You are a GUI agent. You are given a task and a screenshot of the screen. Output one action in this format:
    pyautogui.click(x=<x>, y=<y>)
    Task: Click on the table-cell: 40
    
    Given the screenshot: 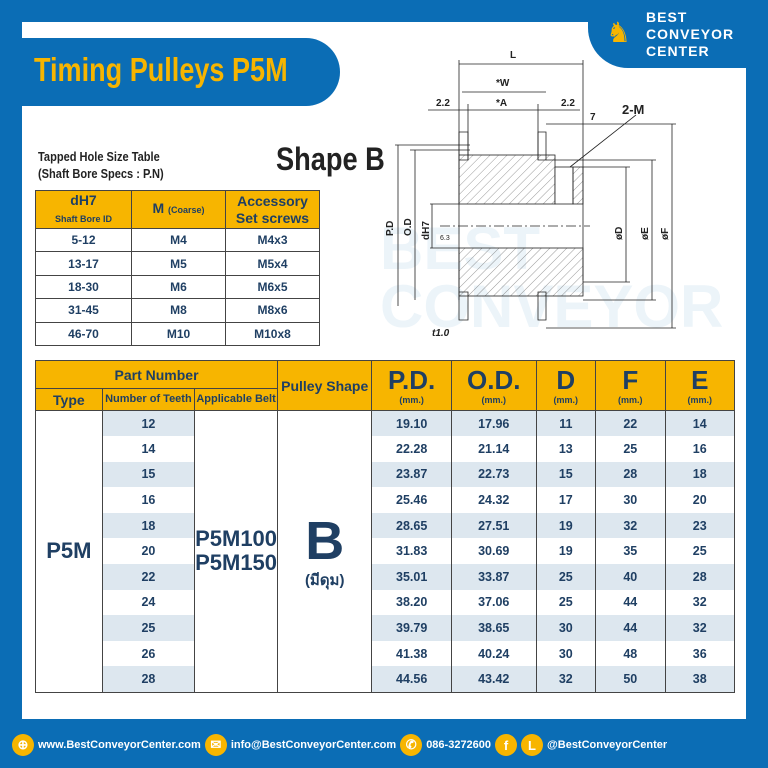 What is the action you would take?
    pyautogui.click(x=630, y=577)
    